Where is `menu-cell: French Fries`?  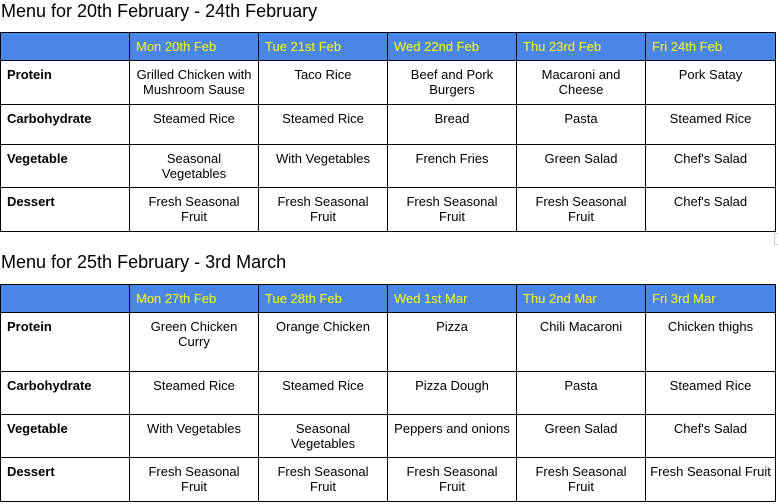
menu-cell: French Fries is located at coordinates (452, 166).